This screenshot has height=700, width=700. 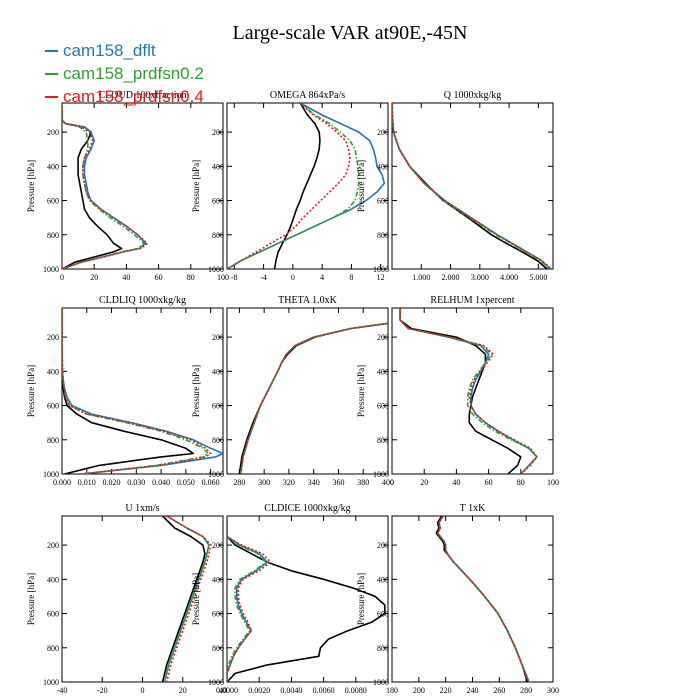 I want to click on x-tick-label: 0.030, so click(x=136, y=482).